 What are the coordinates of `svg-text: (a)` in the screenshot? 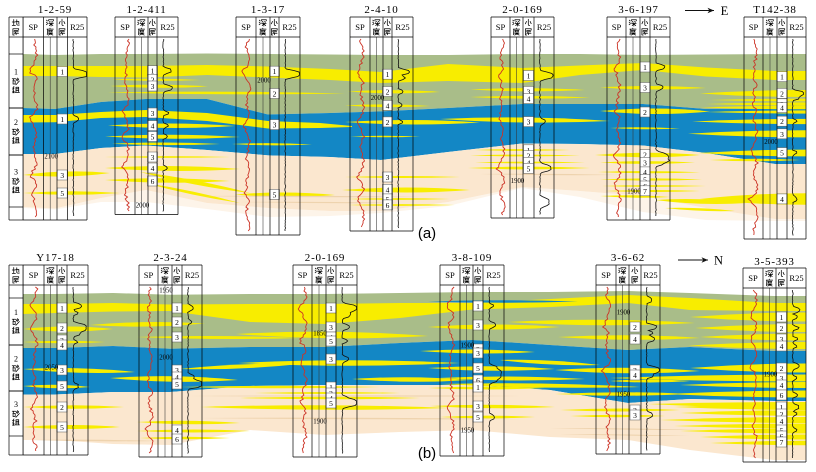 It's located at (427, 233).